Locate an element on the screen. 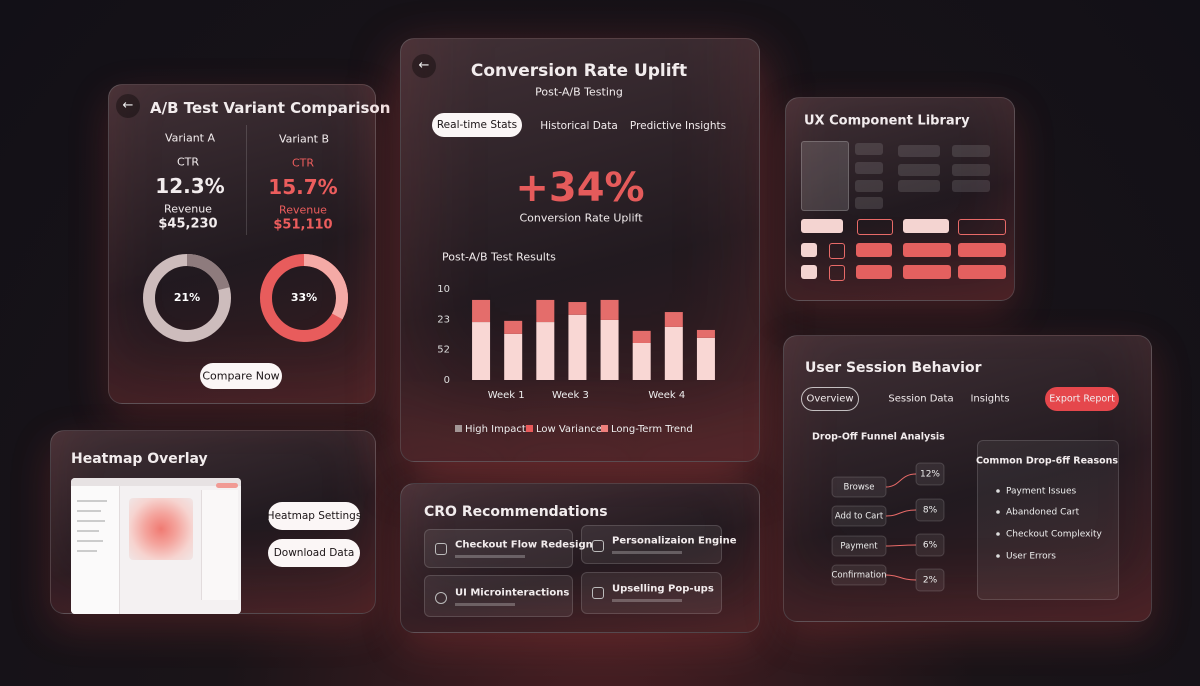  reasons-title: Common Drop-6ff Reasons is located at coordinates (1047, 461).